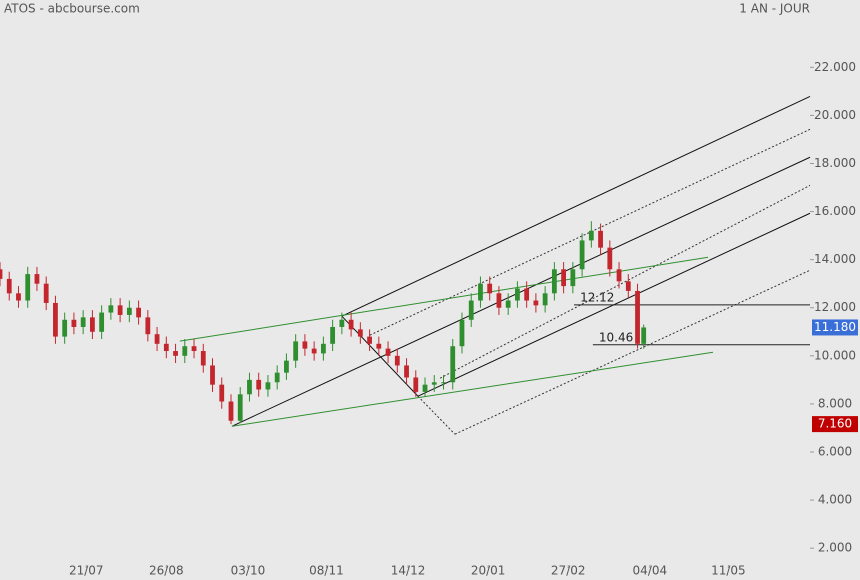 This screenshot has width=860, height=580. I want to click on y-tick-label: 10.000, so click(835, 355).